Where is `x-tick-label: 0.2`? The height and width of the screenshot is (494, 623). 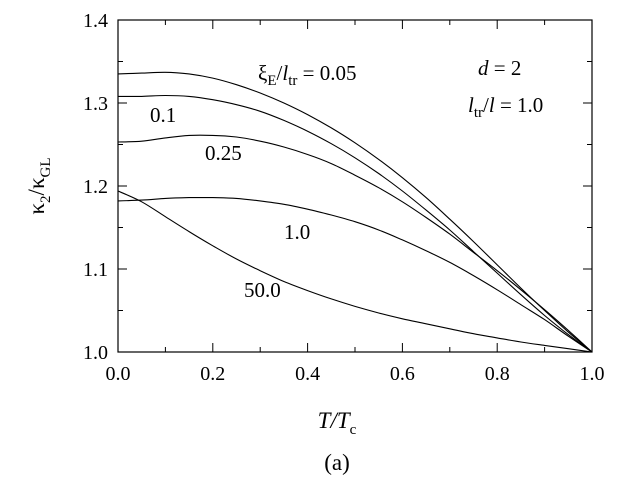 x-tick-label: 0.2 is located at coordinates (212, 374).